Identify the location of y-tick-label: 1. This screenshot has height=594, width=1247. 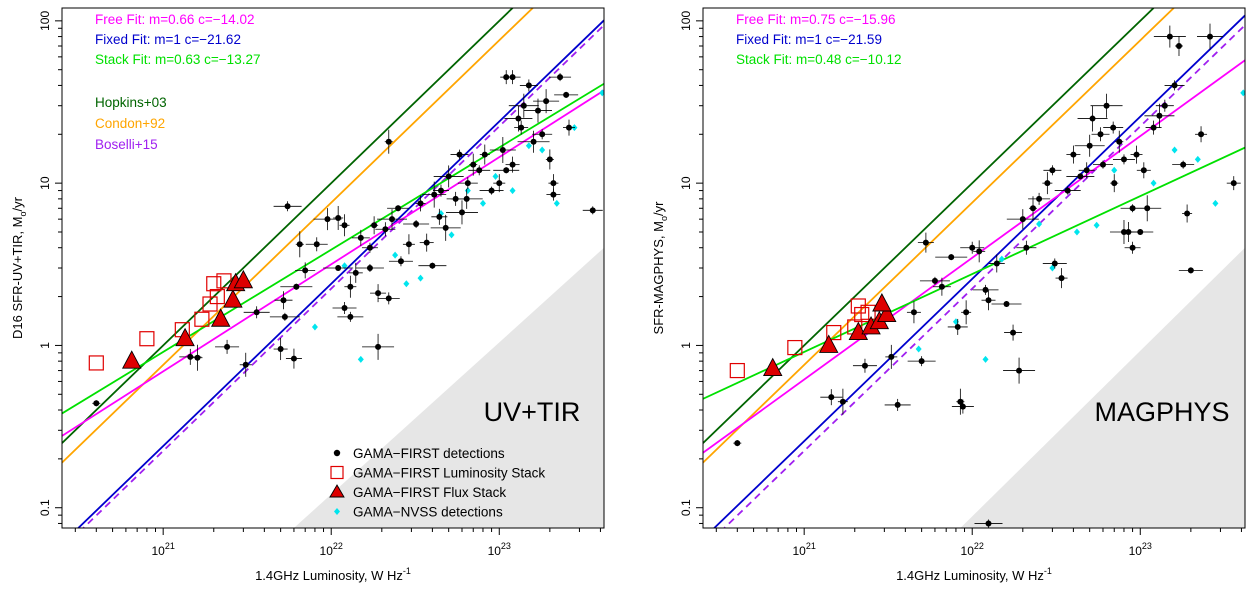
(686, 345).